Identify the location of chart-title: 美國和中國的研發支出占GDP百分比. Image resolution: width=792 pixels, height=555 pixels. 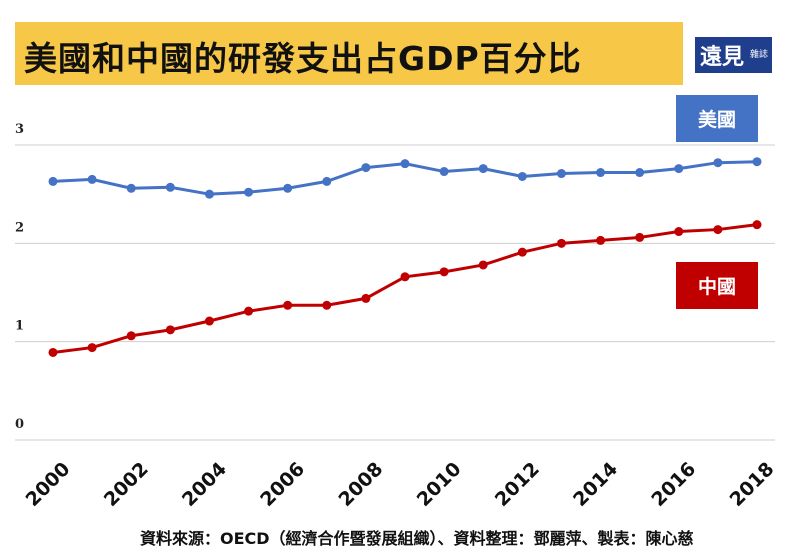
(303, 58).